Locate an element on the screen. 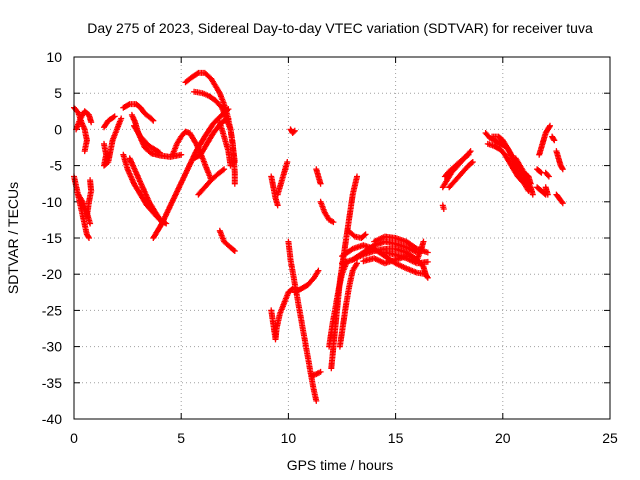  y-tick-label: -10 is located at coordinates (52, 202).